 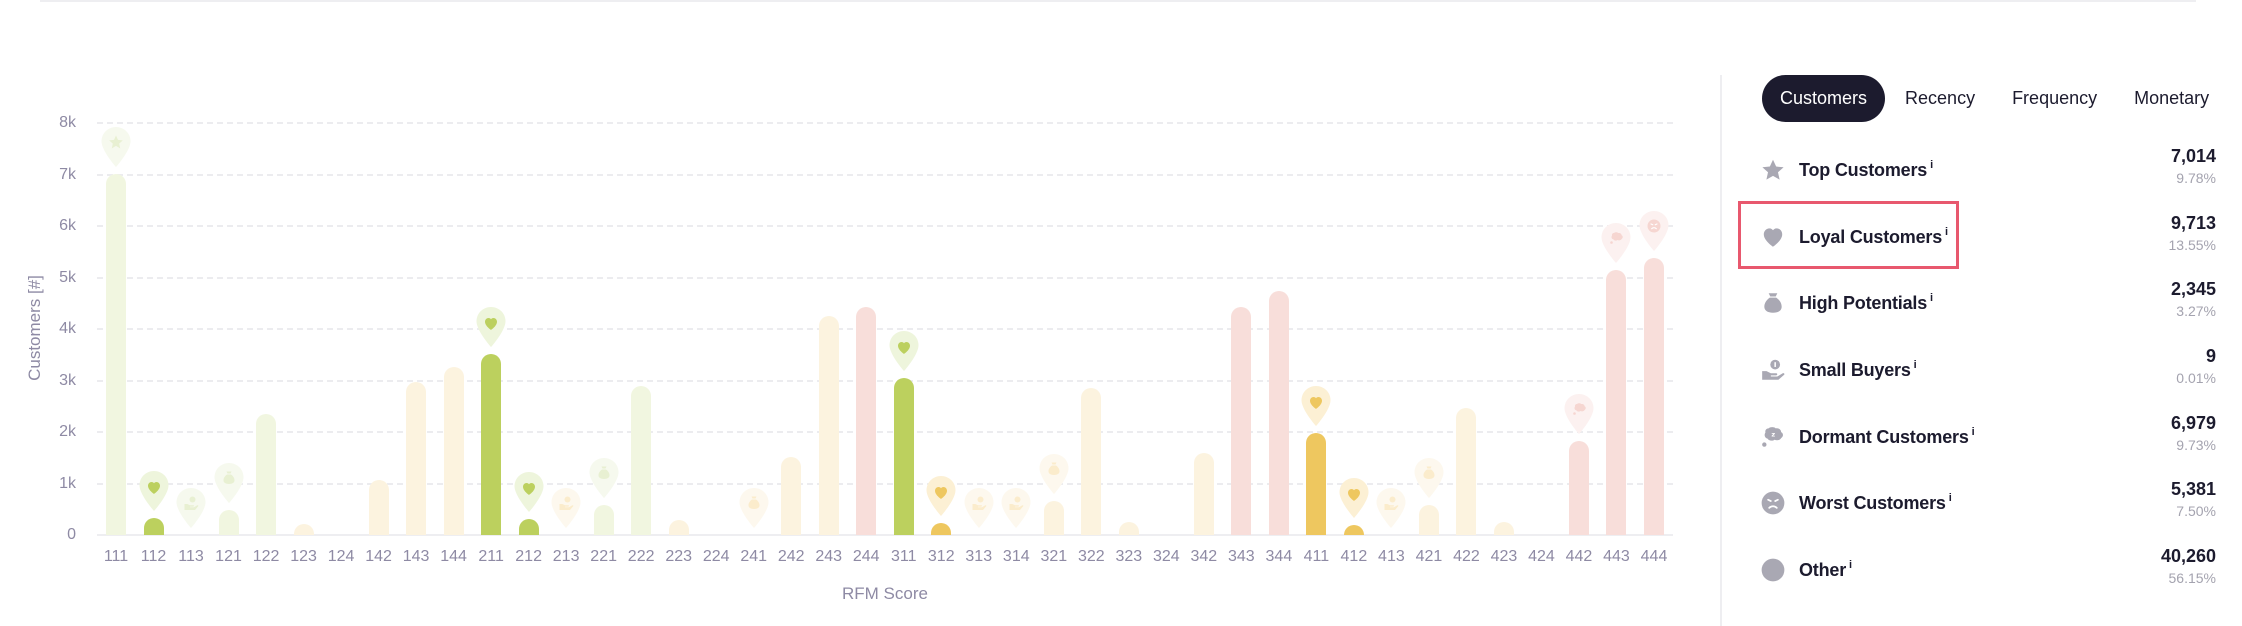 I want to click on x-tick-label: 444, so click(x=1654, y=556).